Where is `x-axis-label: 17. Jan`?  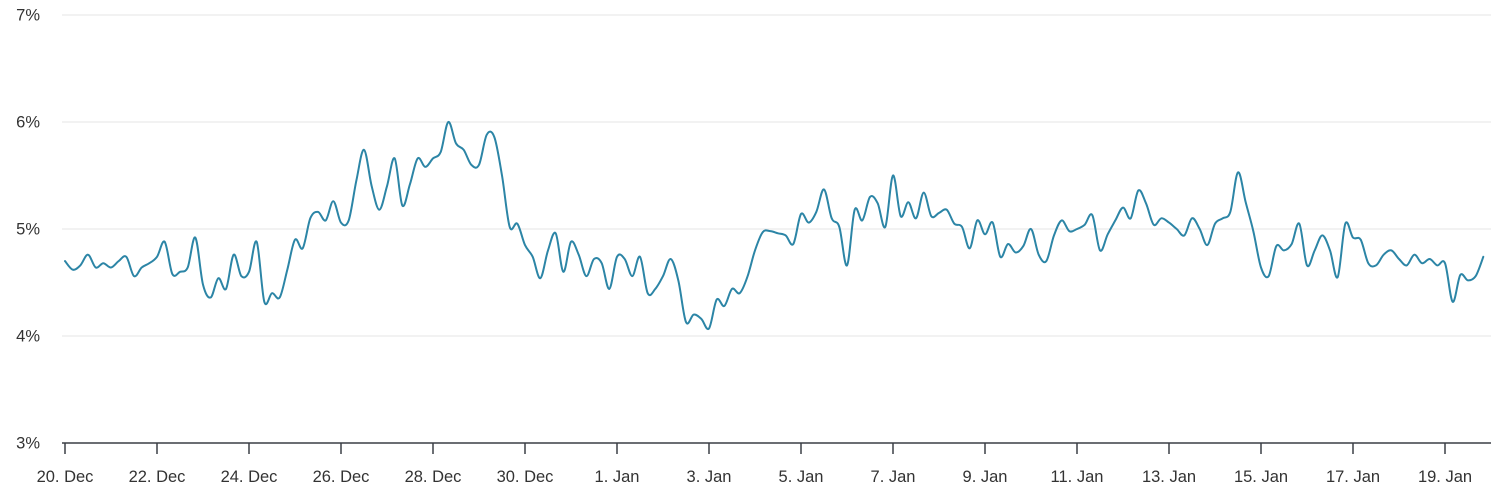 x-axis-label: 17. Jan is located at coordinates (1353, 477).